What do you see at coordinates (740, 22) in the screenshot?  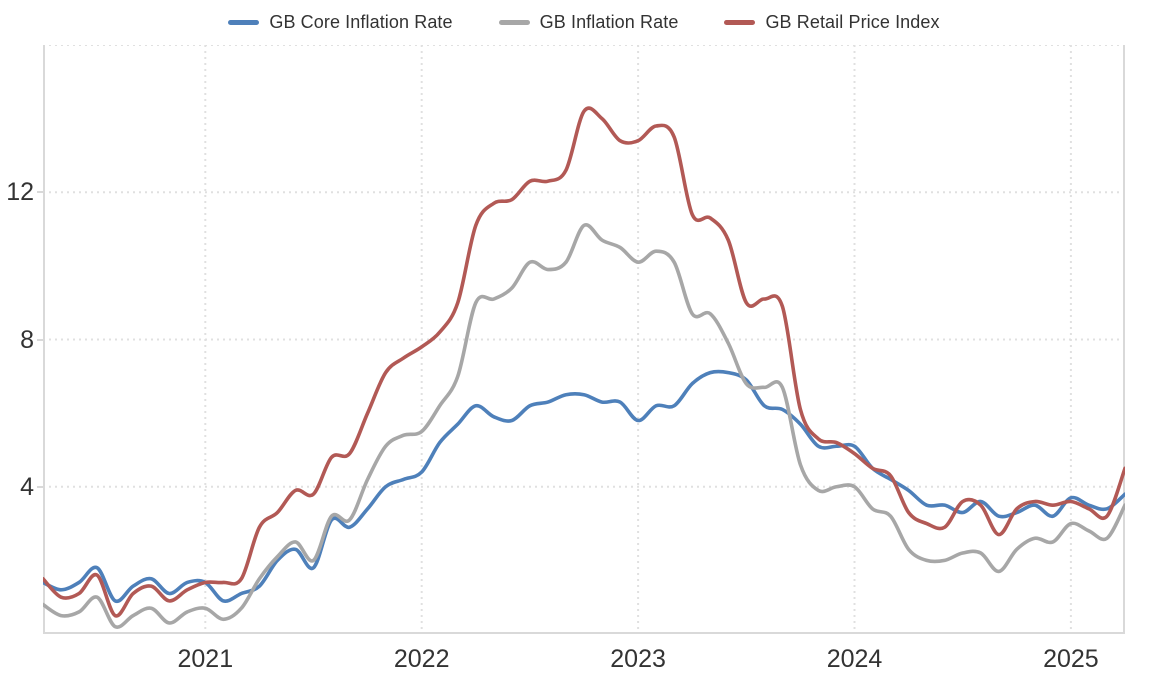 I see `legend-swatch-gb-retail-price-index` at bounding box center [740, 22].